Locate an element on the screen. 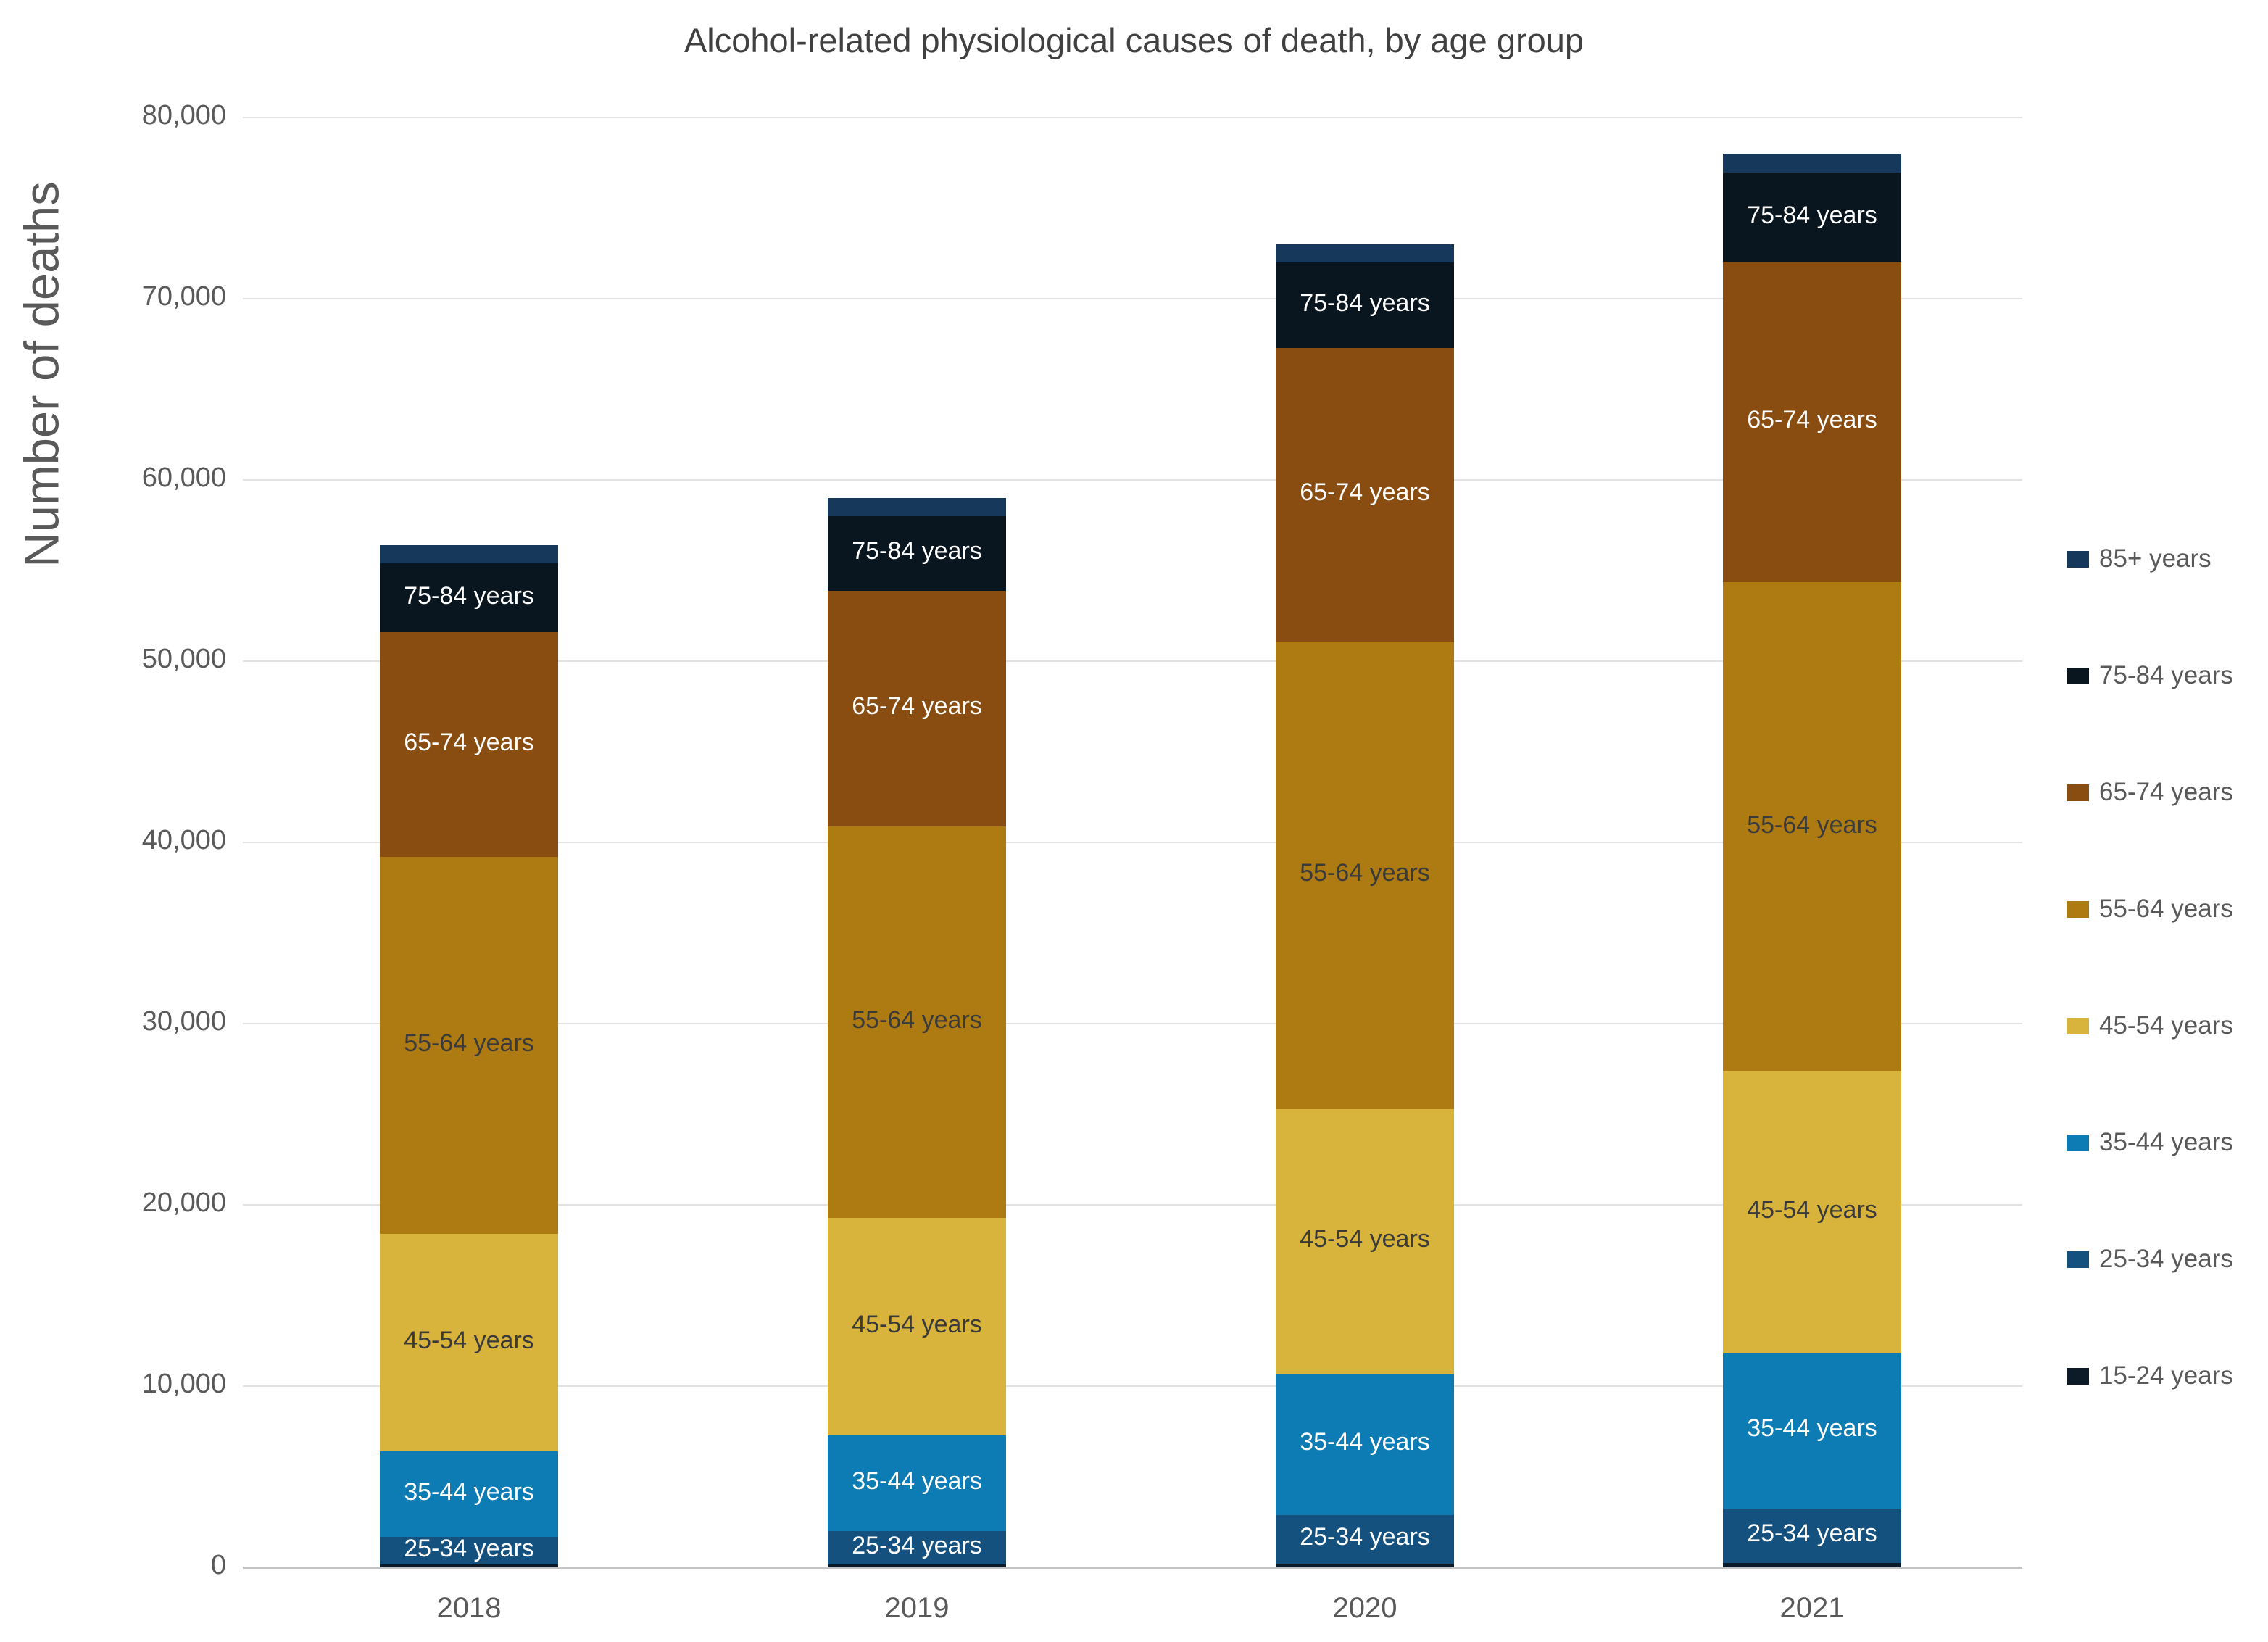 The width and height of the screenshot is (2268, 1642). gridline-40,000 is located at coordinates (1132, 842).